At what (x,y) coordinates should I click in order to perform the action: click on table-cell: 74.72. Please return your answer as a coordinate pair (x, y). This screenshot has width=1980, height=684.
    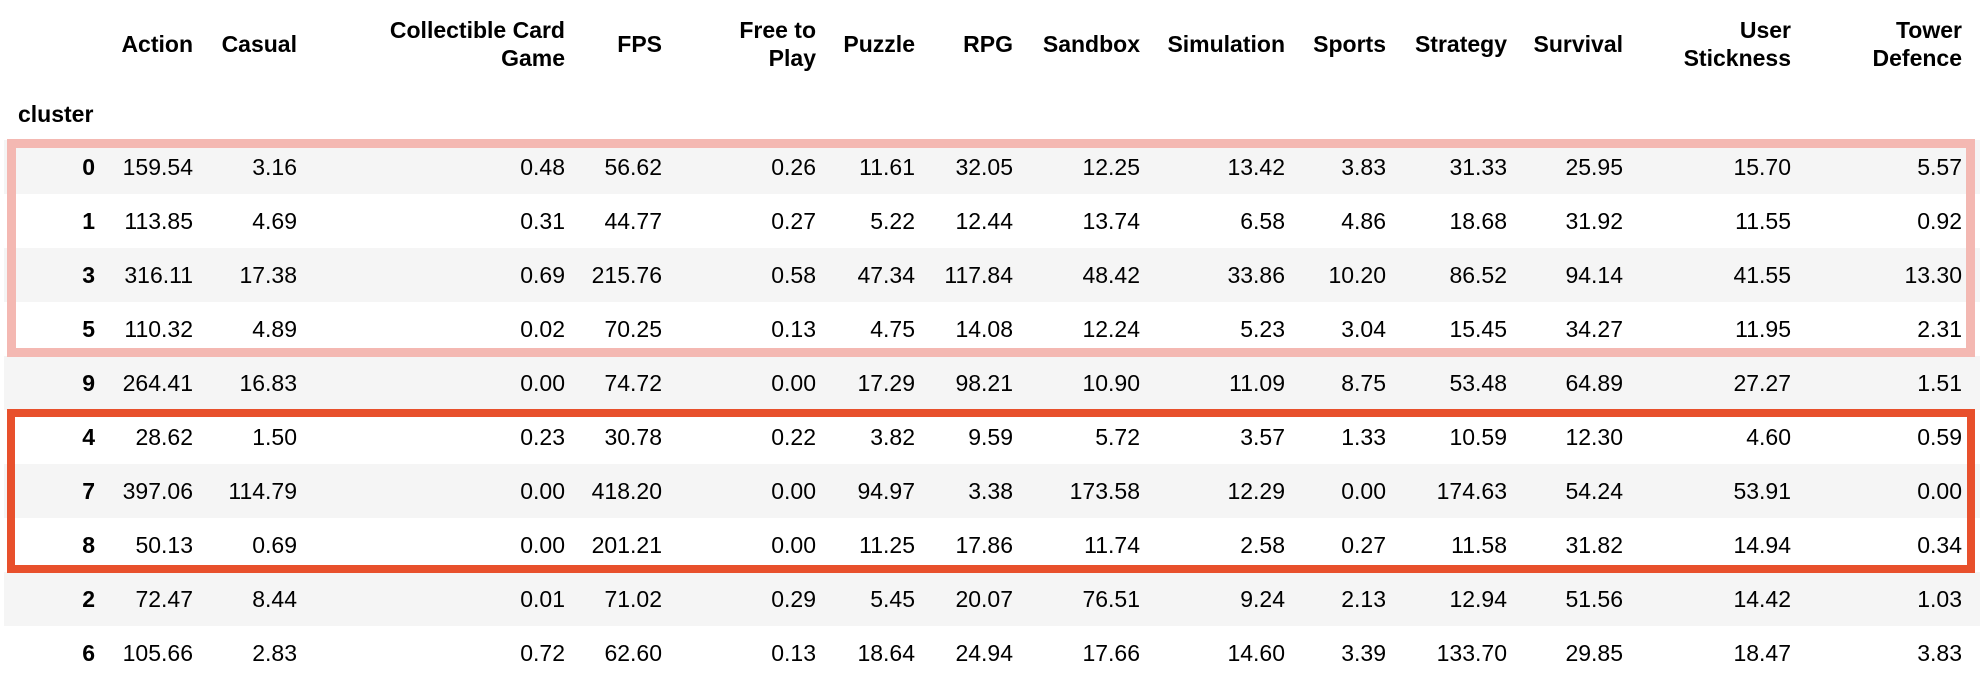
    Looking at the image, I should click on (633, 383).